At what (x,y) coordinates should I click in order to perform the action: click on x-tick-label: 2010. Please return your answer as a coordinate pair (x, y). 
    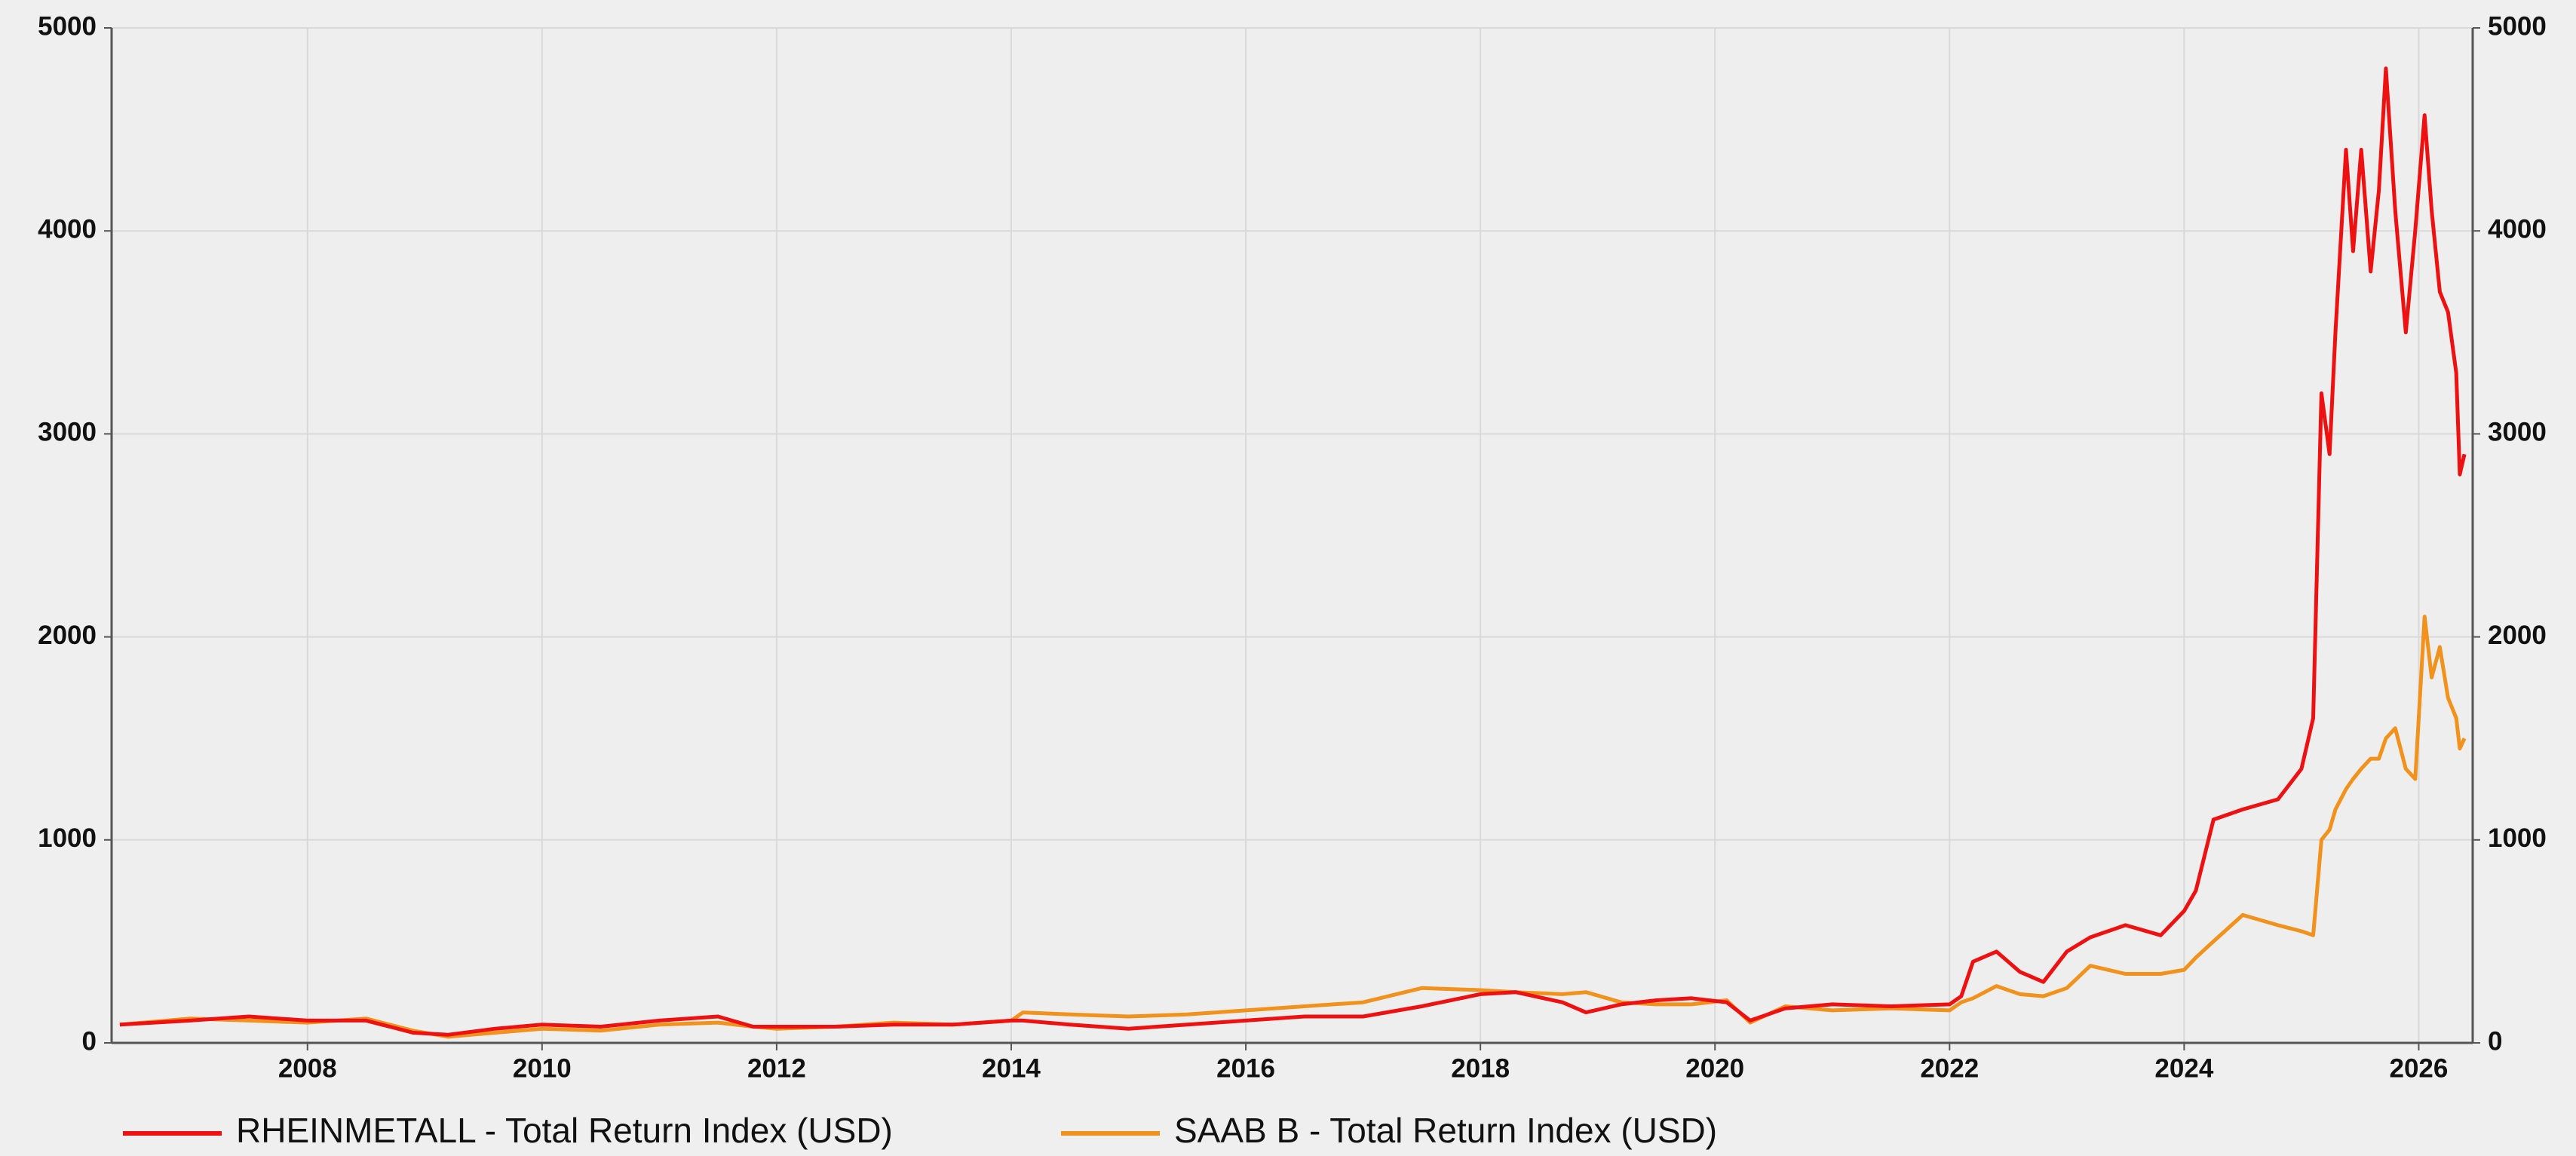
    Looking at the image, I should click on (542, 1068).